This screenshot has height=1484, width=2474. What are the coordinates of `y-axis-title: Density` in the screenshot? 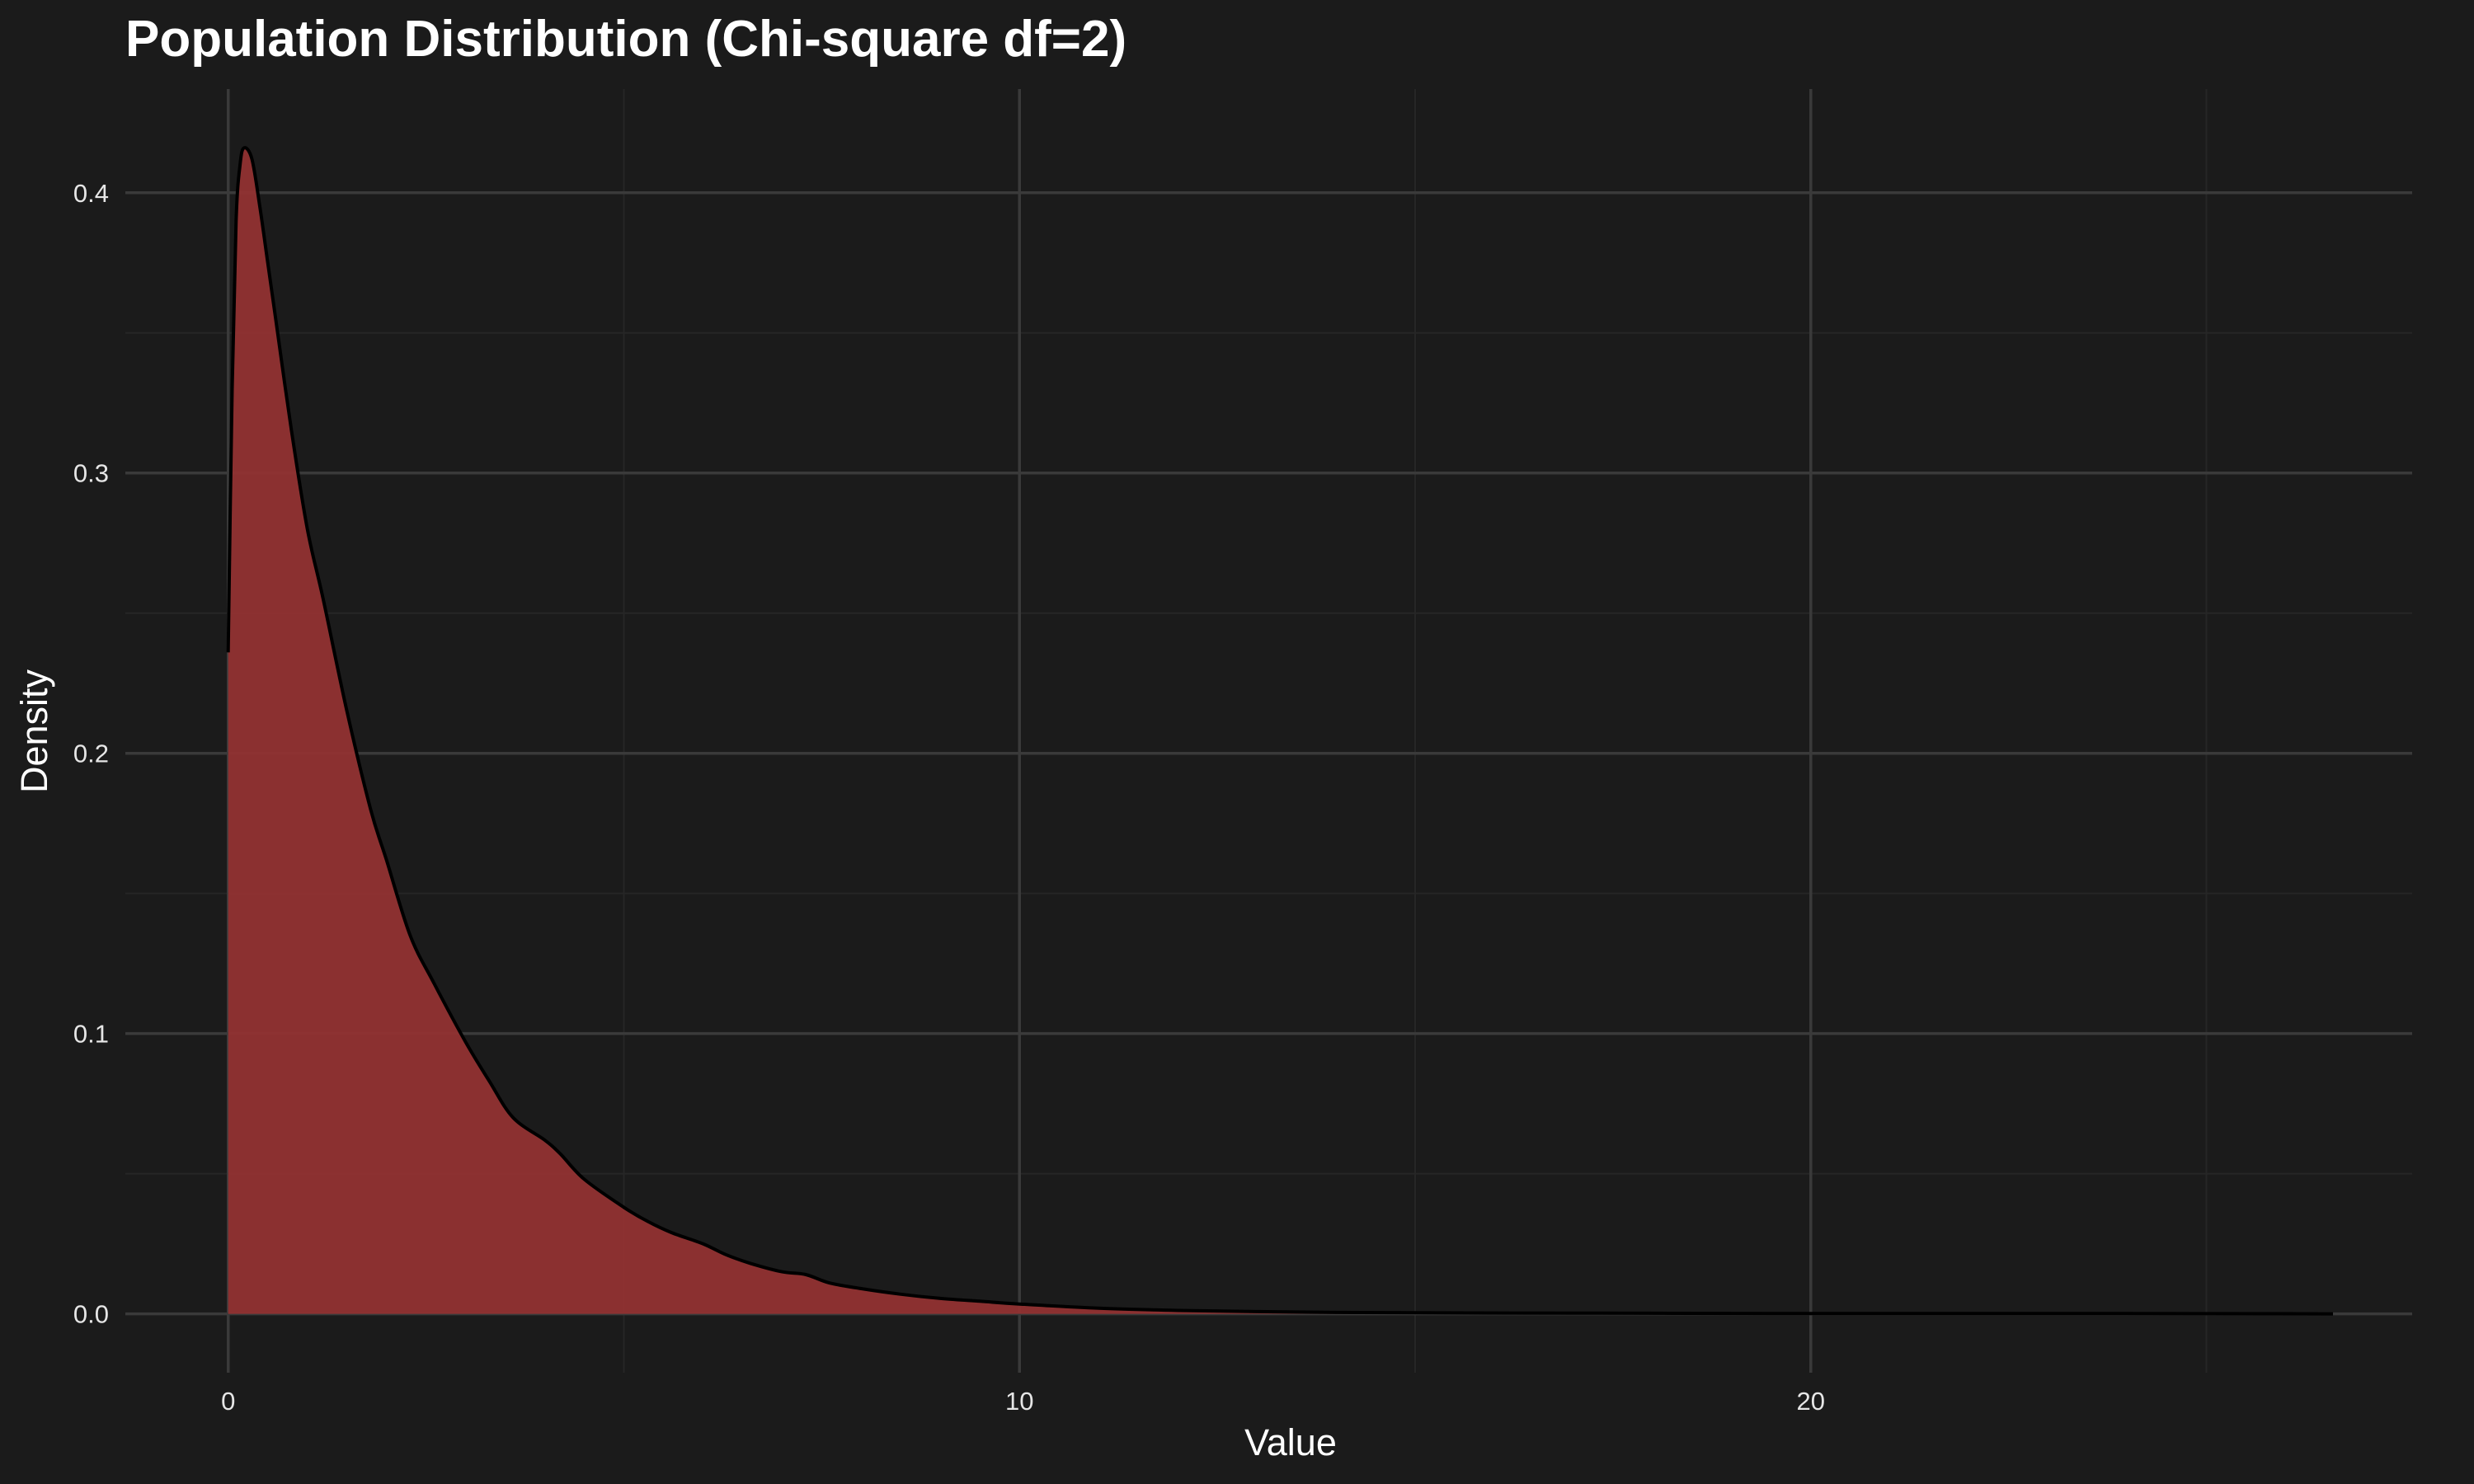 It's located at (34, 731).